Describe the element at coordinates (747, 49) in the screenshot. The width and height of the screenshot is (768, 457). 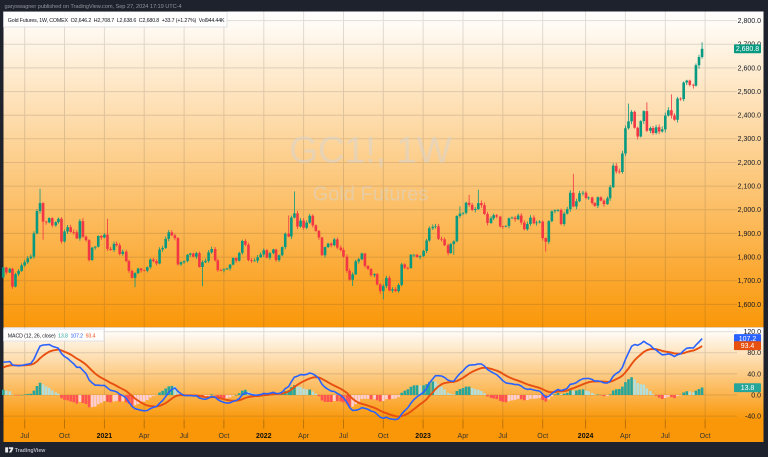
I see `svg-text: 2,680.8` at that location.